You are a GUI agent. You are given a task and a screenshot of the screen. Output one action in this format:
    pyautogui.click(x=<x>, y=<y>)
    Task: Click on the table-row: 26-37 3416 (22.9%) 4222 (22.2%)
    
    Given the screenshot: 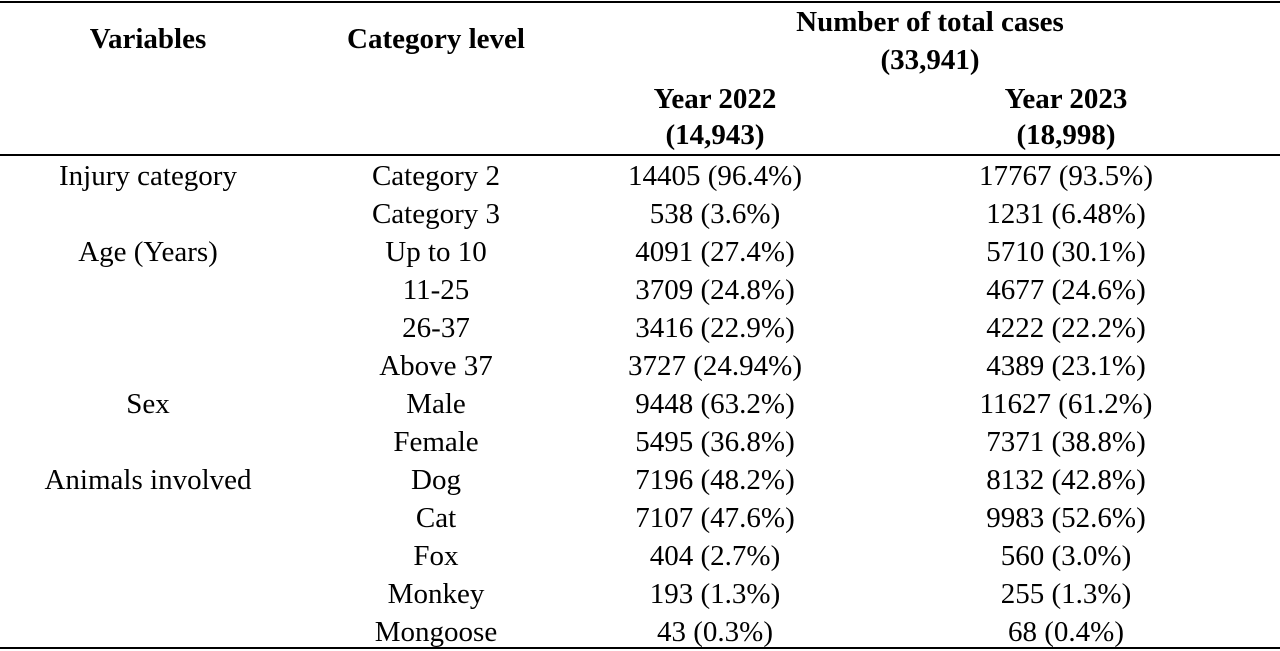 What is the action you would take?
    pyautogui.click(x=640, y=328)
    